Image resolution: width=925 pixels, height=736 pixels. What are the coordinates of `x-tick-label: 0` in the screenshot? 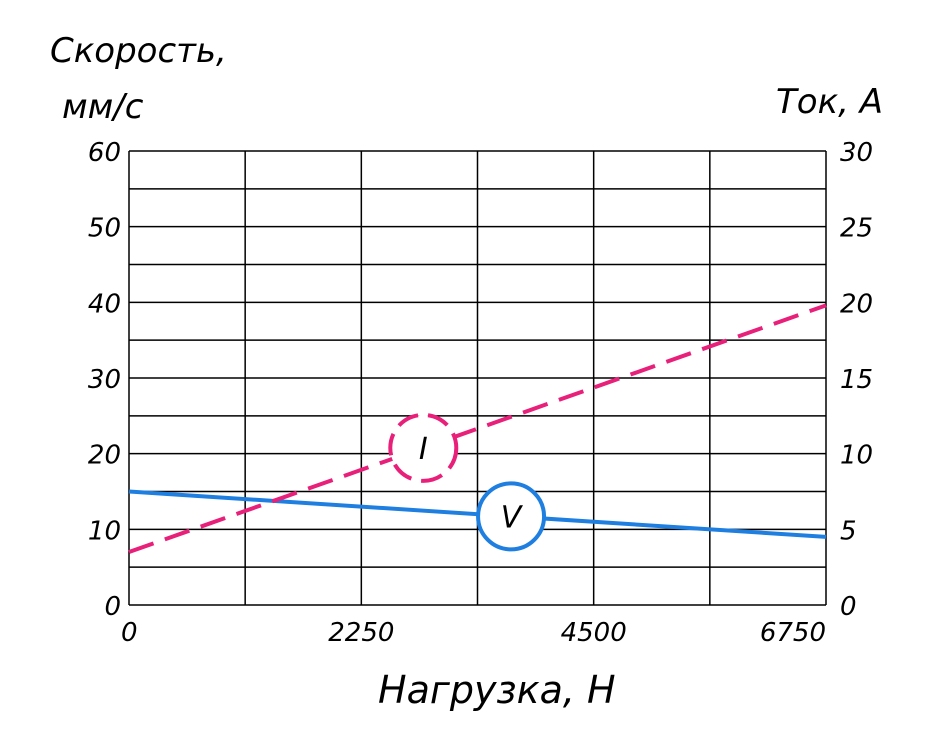 It's located at (129, 633).